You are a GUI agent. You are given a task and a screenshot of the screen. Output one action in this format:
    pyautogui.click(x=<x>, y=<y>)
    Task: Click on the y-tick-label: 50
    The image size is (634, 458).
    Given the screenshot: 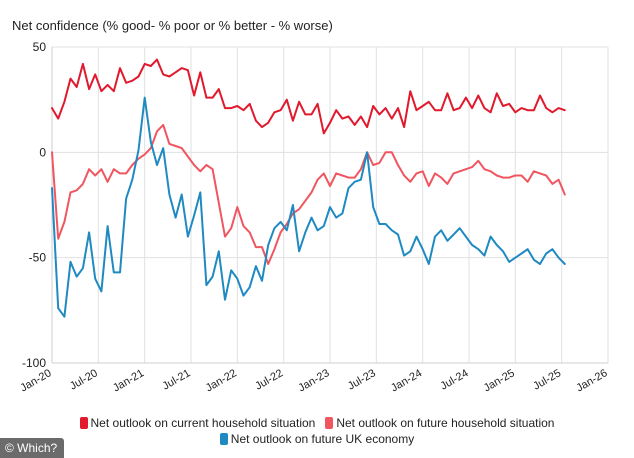 What is the action you would take?
    pyautogui.click(x=40, y=47)
    